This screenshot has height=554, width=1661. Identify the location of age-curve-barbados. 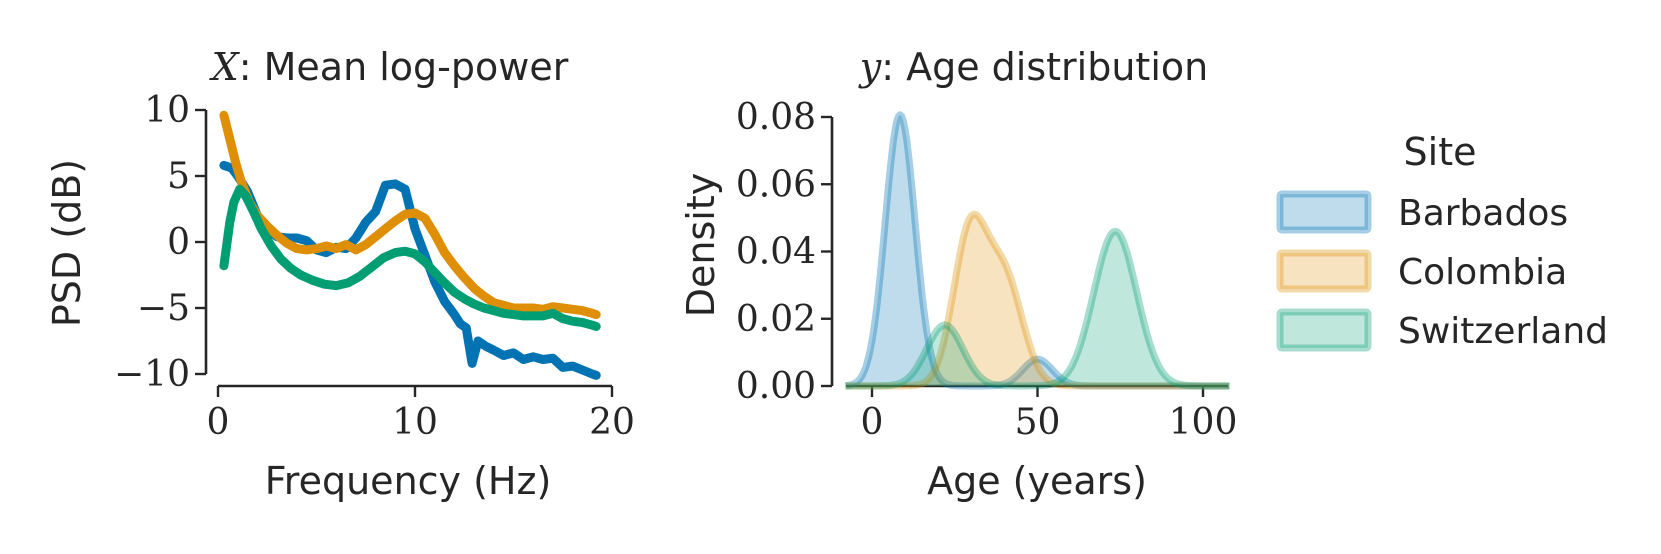
(1037, 250).